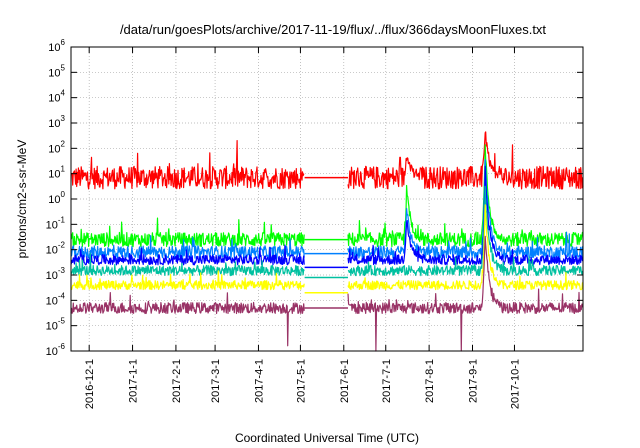 The image size is (640, 448). I want to click on x-tick-label: 2017-8-1, so click(430, 381).